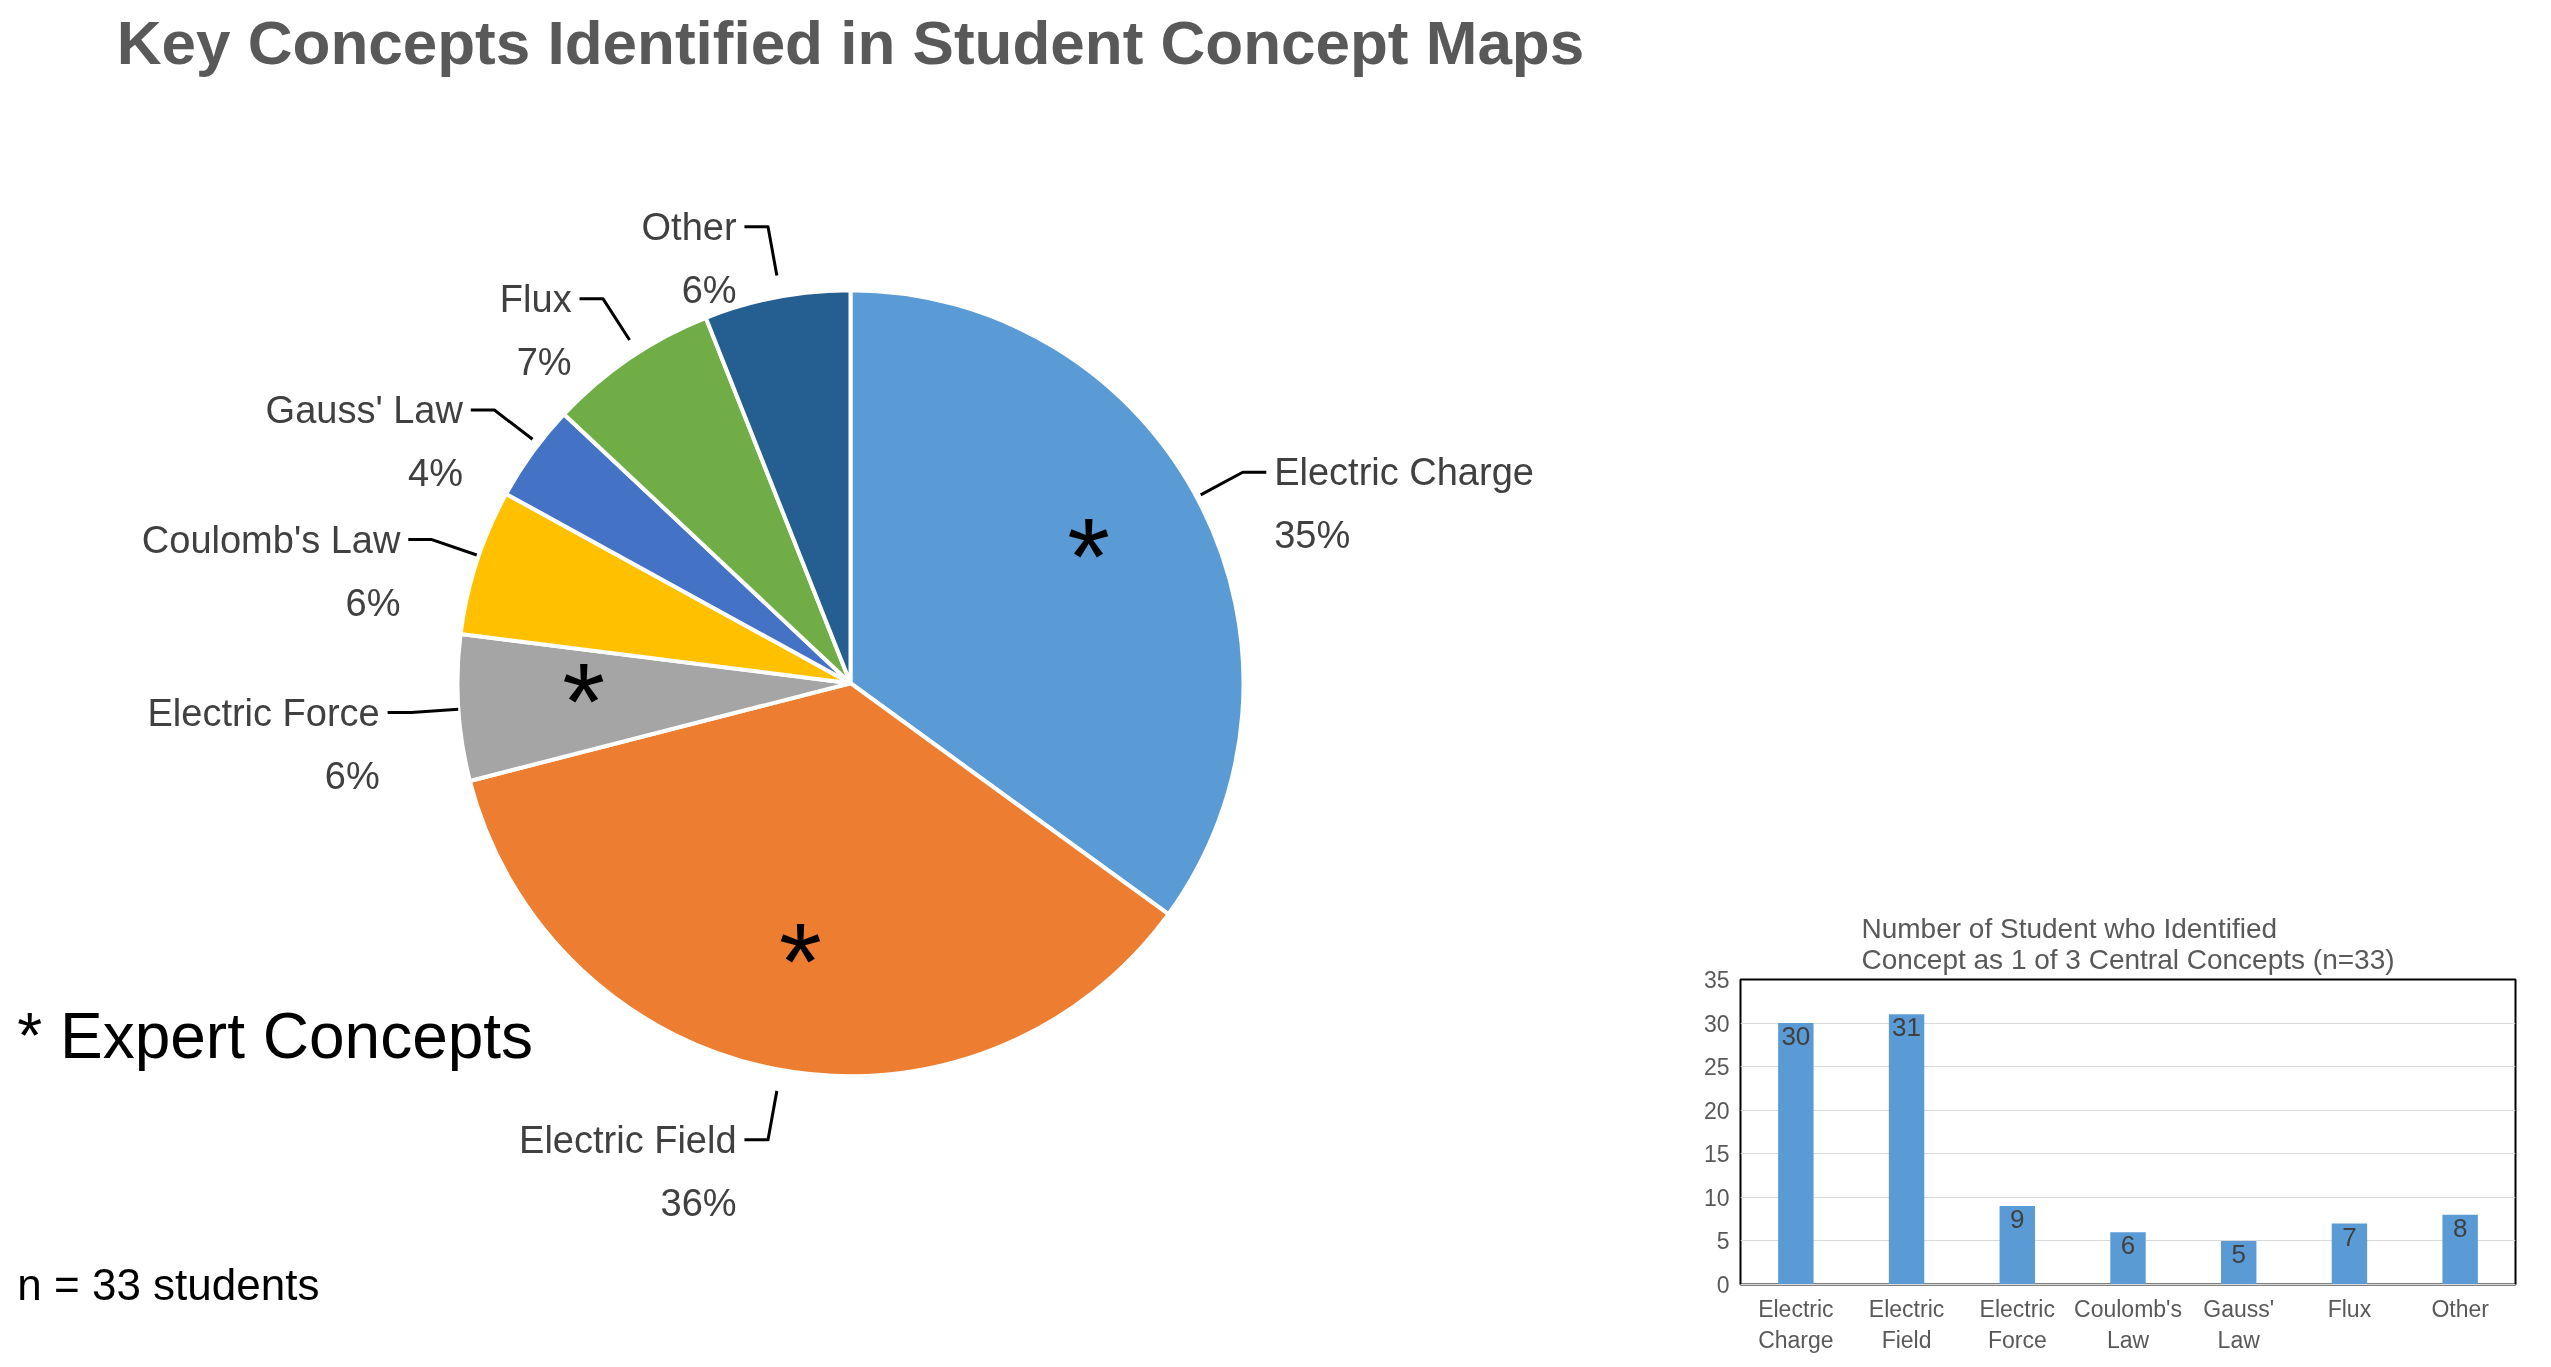 The image size is (2551, 1367). Describe the element at coordinates (1796, 1036) in the screenshot. I see `data-label: 30` at that location.